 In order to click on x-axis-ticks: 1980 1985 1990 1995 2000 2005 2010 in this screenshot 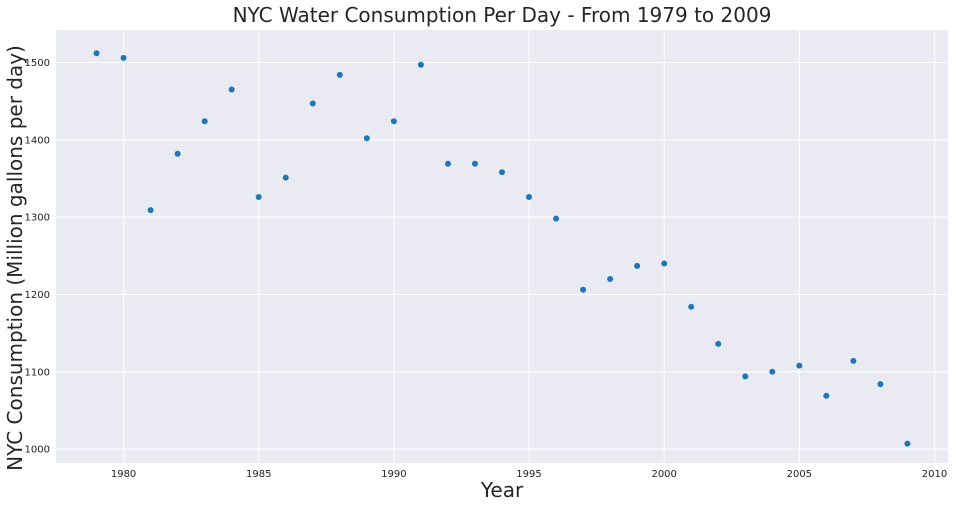, I will do `click(529, 474)`.